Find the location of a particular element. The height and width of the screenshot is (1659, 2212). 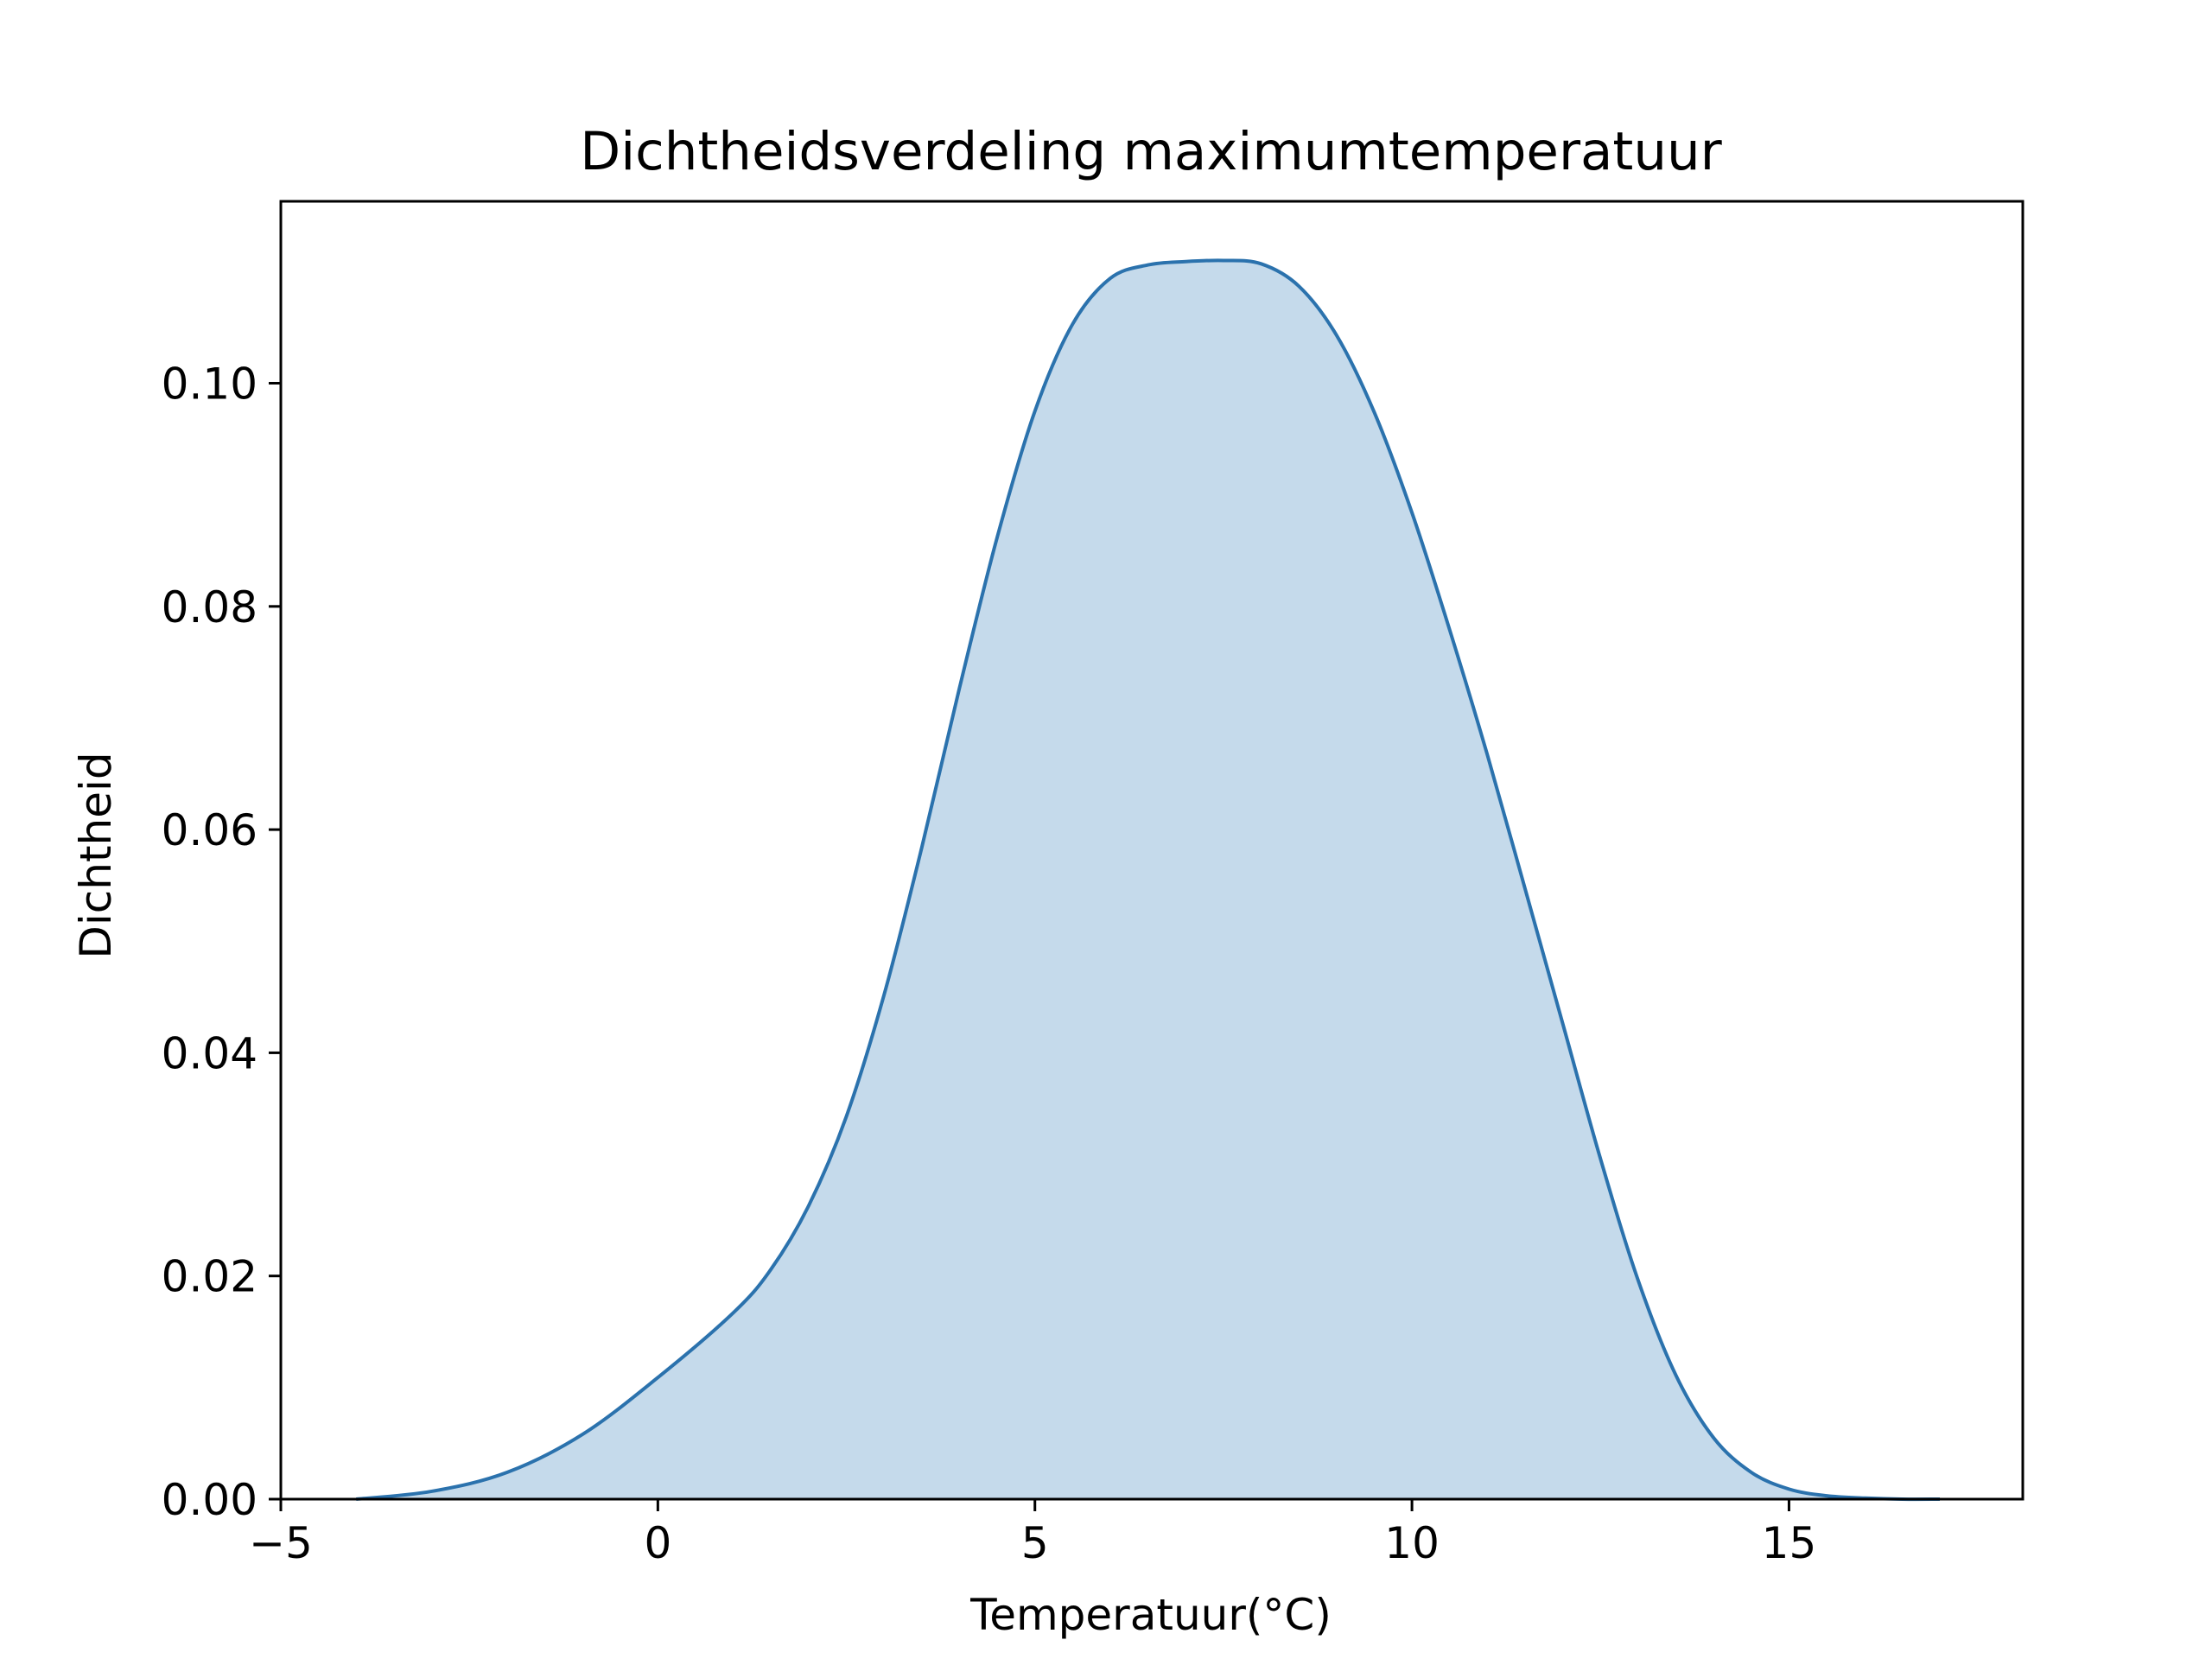

x-axis-ticks: −5 0 5 10 15 is located at coordinates (1032, 1533).